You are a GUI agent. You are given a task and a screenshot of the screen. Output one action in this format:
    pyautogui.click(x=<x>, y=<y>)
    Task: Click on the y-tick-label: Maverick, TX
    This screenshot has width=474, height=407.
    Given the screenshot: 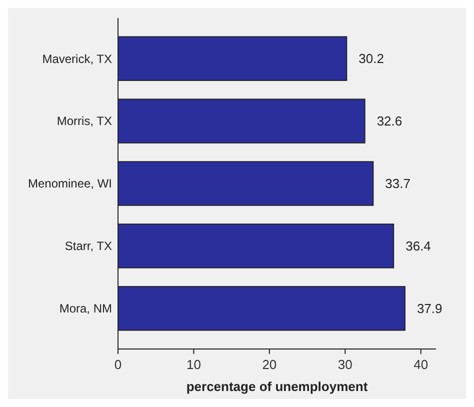 What is the action you would take?
    pyautogui.click(x=77, y=59)
    